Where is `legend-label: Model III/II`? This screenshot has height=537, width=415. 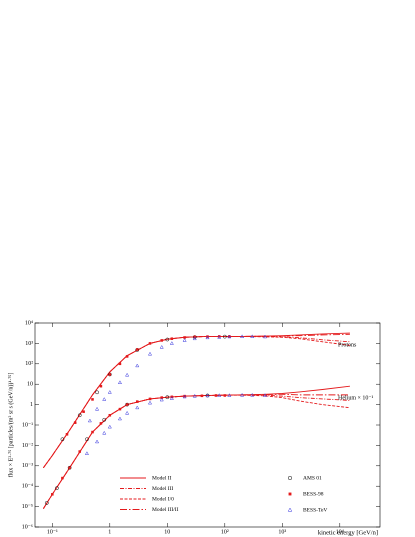
legend-label: Model III/II is located at coordinates (165, 510).